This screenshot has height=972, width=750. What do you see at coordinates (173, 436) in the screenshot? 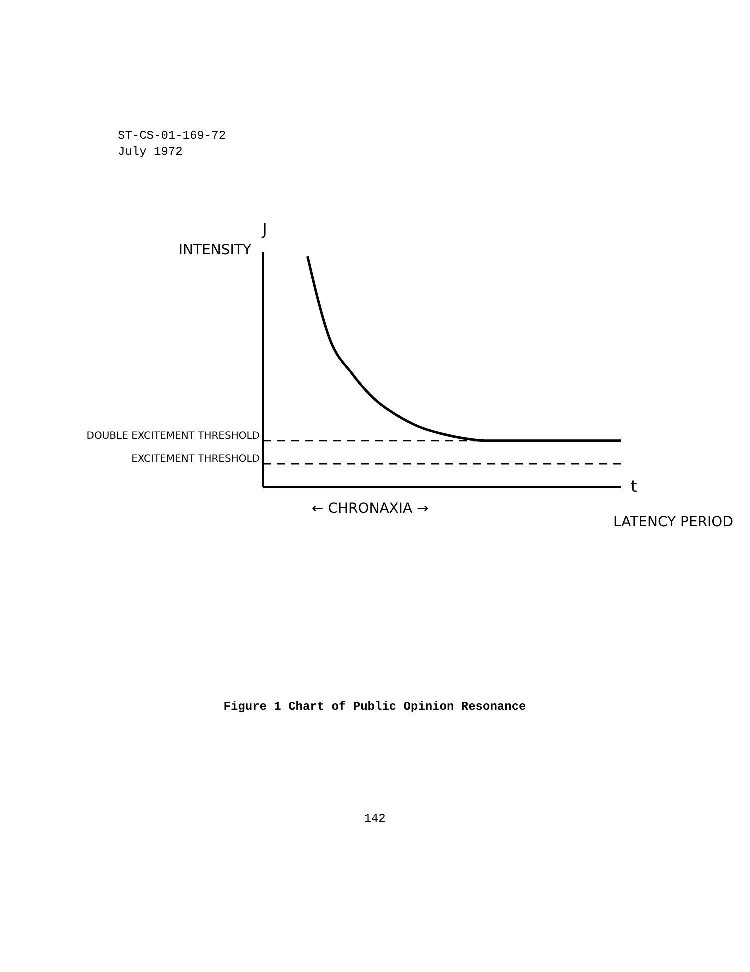
I see `ref-line-label: DOUBLE EXCITEMENT THRESHOLD` at bounding box center [173, 436].